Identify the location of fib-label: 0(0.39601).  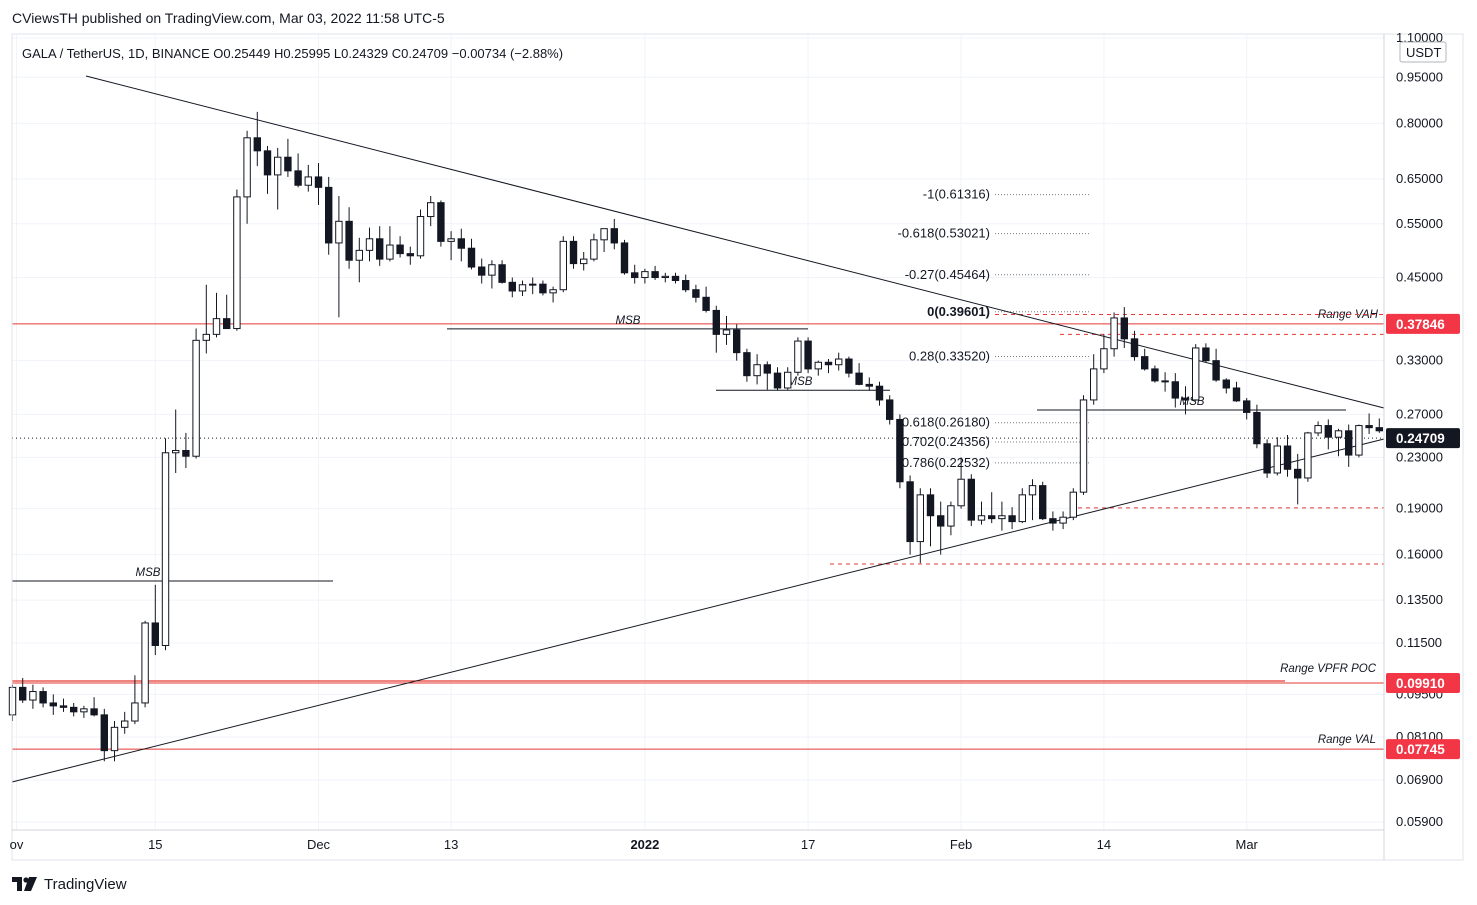
(958, 311).